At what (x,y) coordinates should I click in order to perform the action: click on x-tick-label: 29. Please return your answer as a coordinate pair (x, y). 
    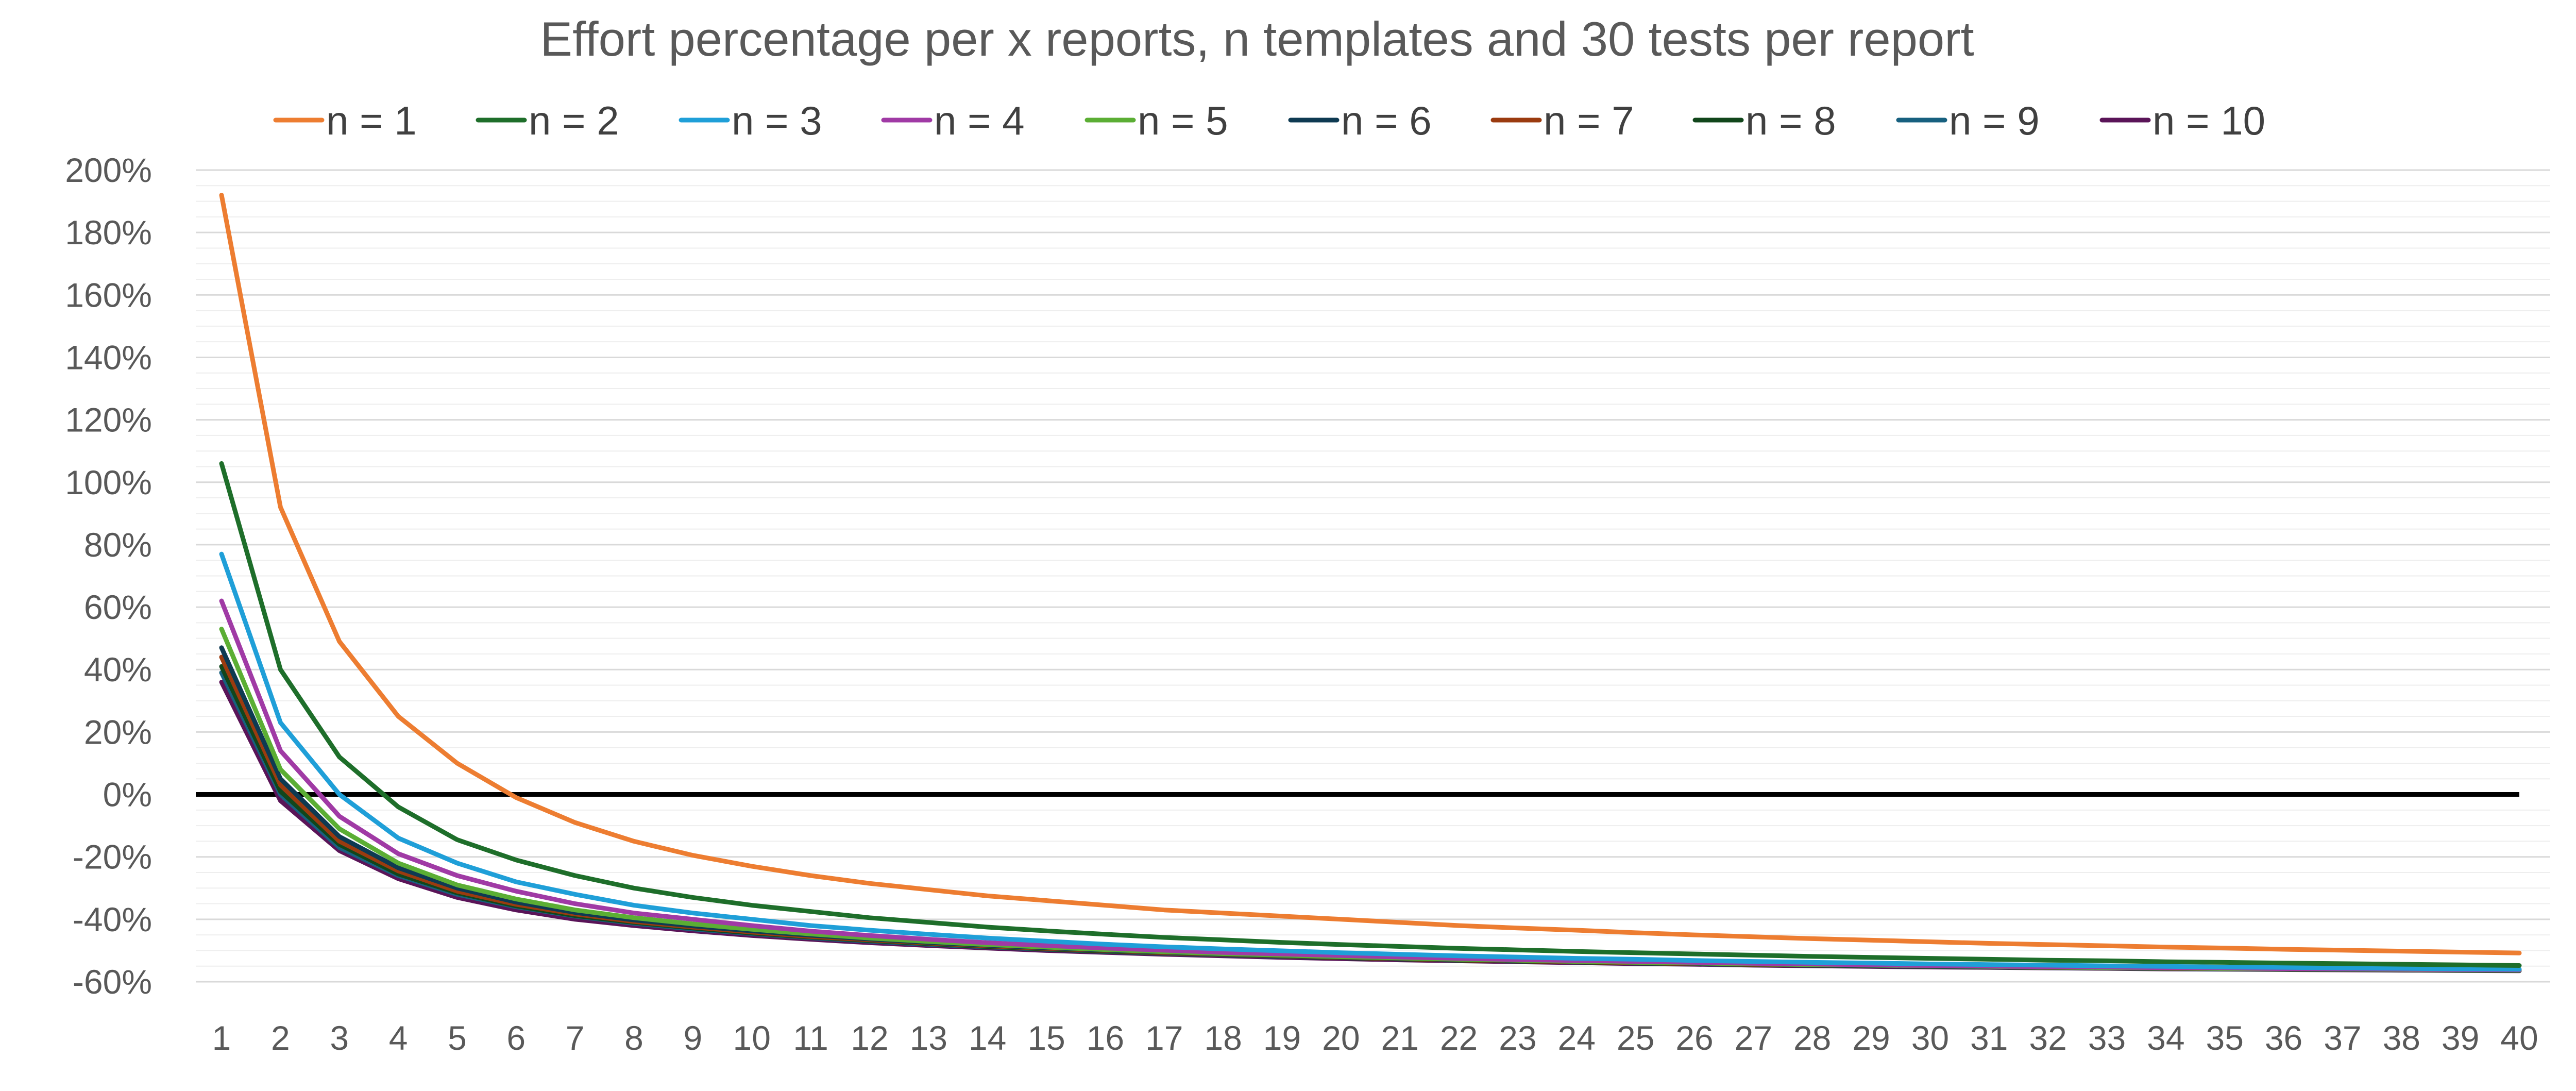
    Looking at the image, I should click on (1871, 1038).